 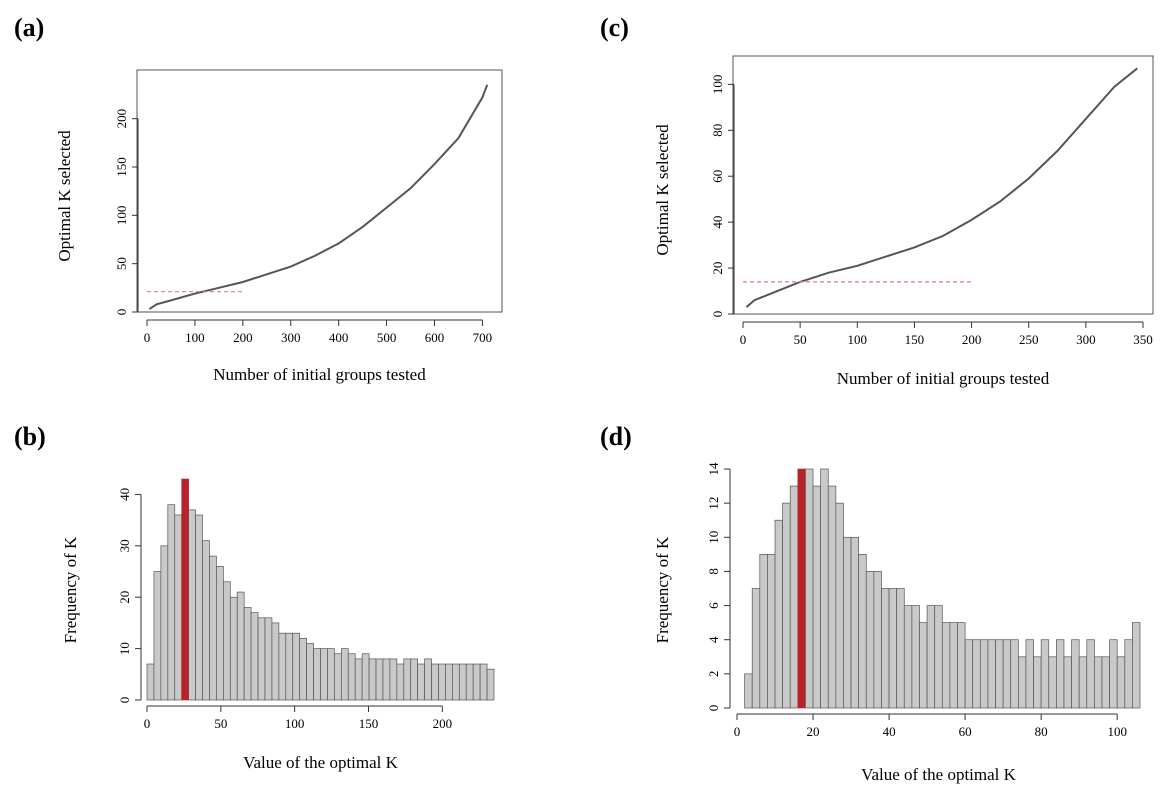 I want to click on y-tick-label: 4, so click(x=713, y=639).